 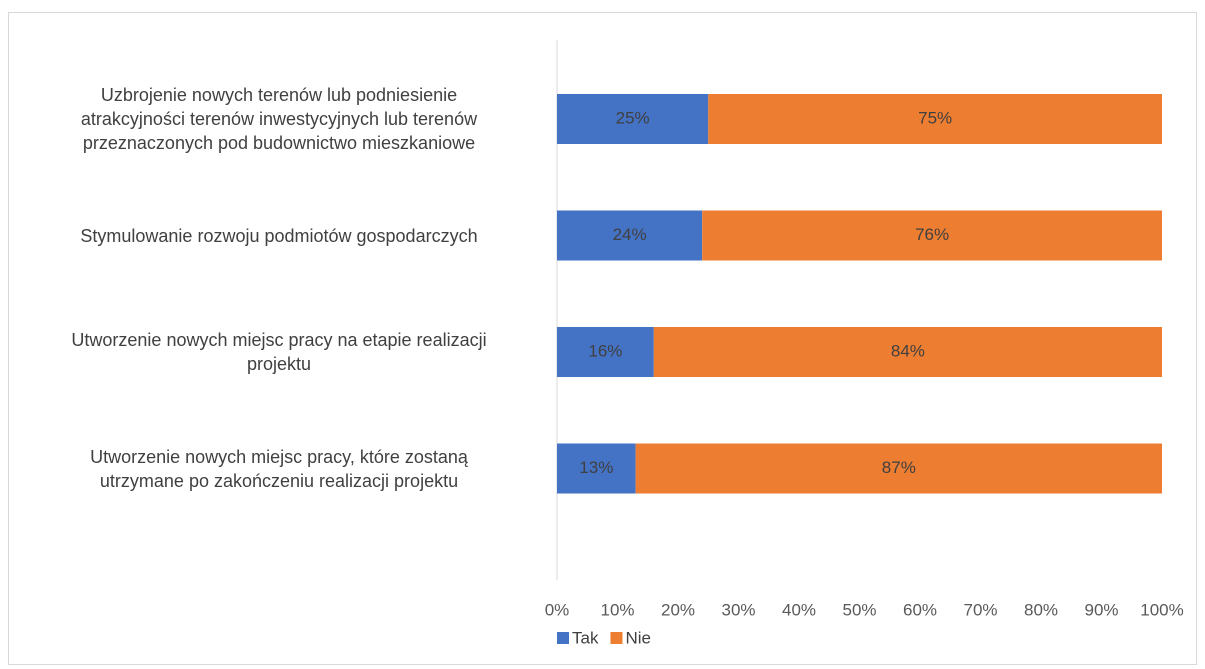 What do you see at coordinates (638, 637) in the screenshot?
I see `legend-label: Nie` at bounding box center [638, 637].